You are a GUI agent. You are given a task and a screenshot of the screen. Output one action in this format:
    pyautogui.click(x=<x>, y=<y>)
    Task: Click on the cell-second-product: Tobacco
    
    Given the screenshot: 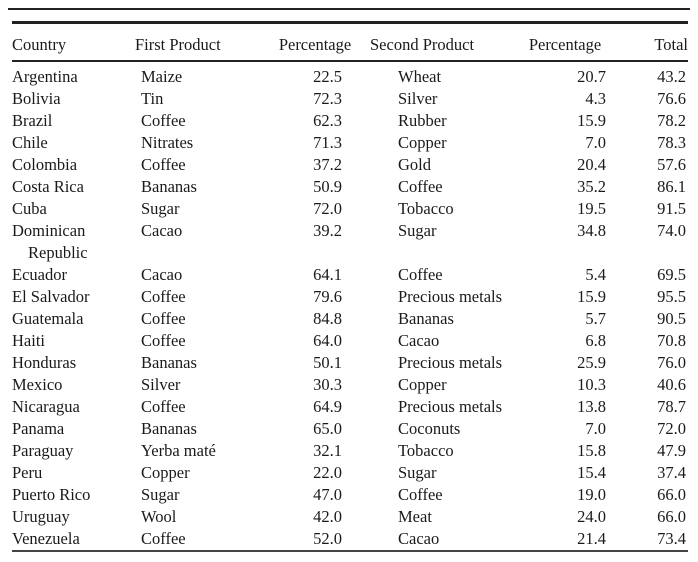 What is the action you would take?
    pyautogui.click(x=426, y=208)
    